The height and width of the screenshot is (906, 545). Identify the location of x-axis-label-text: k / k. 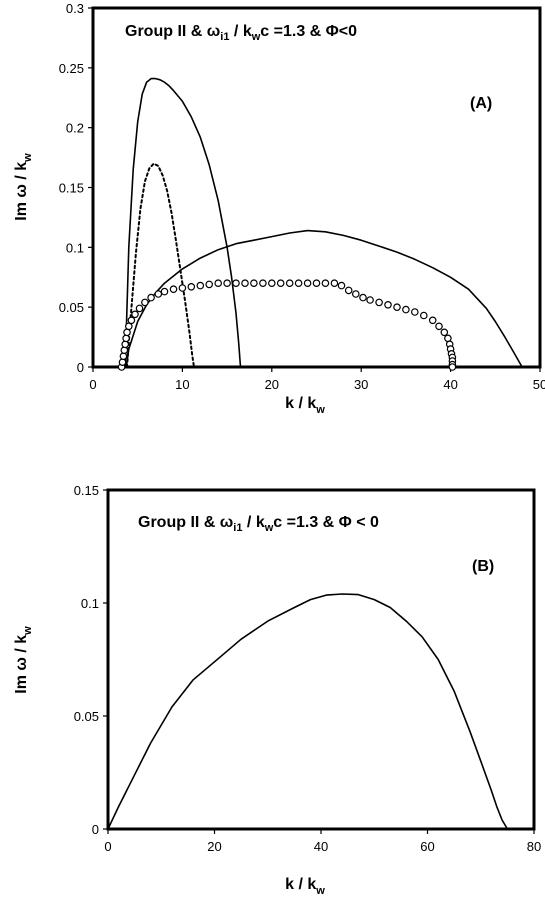
(300, 403).